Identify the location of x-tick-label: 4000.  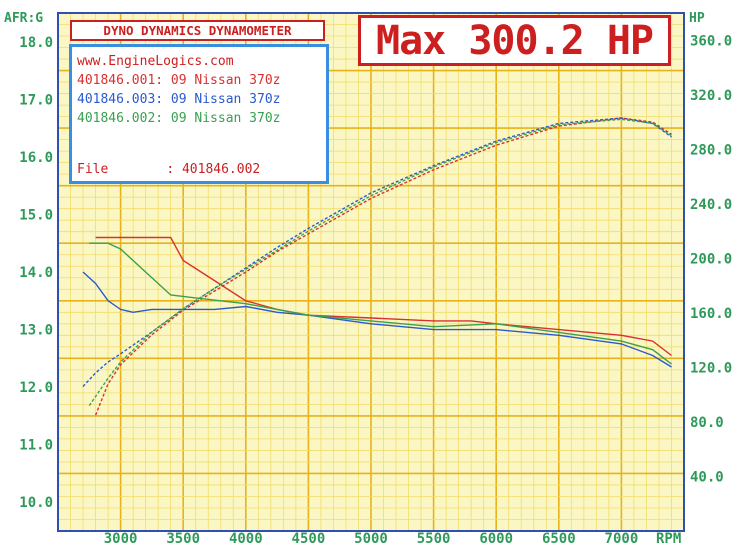
(246, 539).